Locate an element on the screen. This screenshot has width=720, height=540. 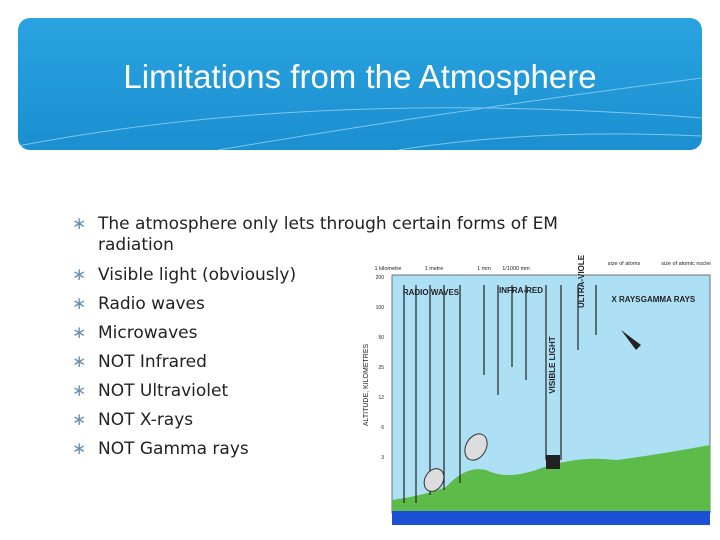
scale-label: 1 mm is located at coordinates (484, 269).